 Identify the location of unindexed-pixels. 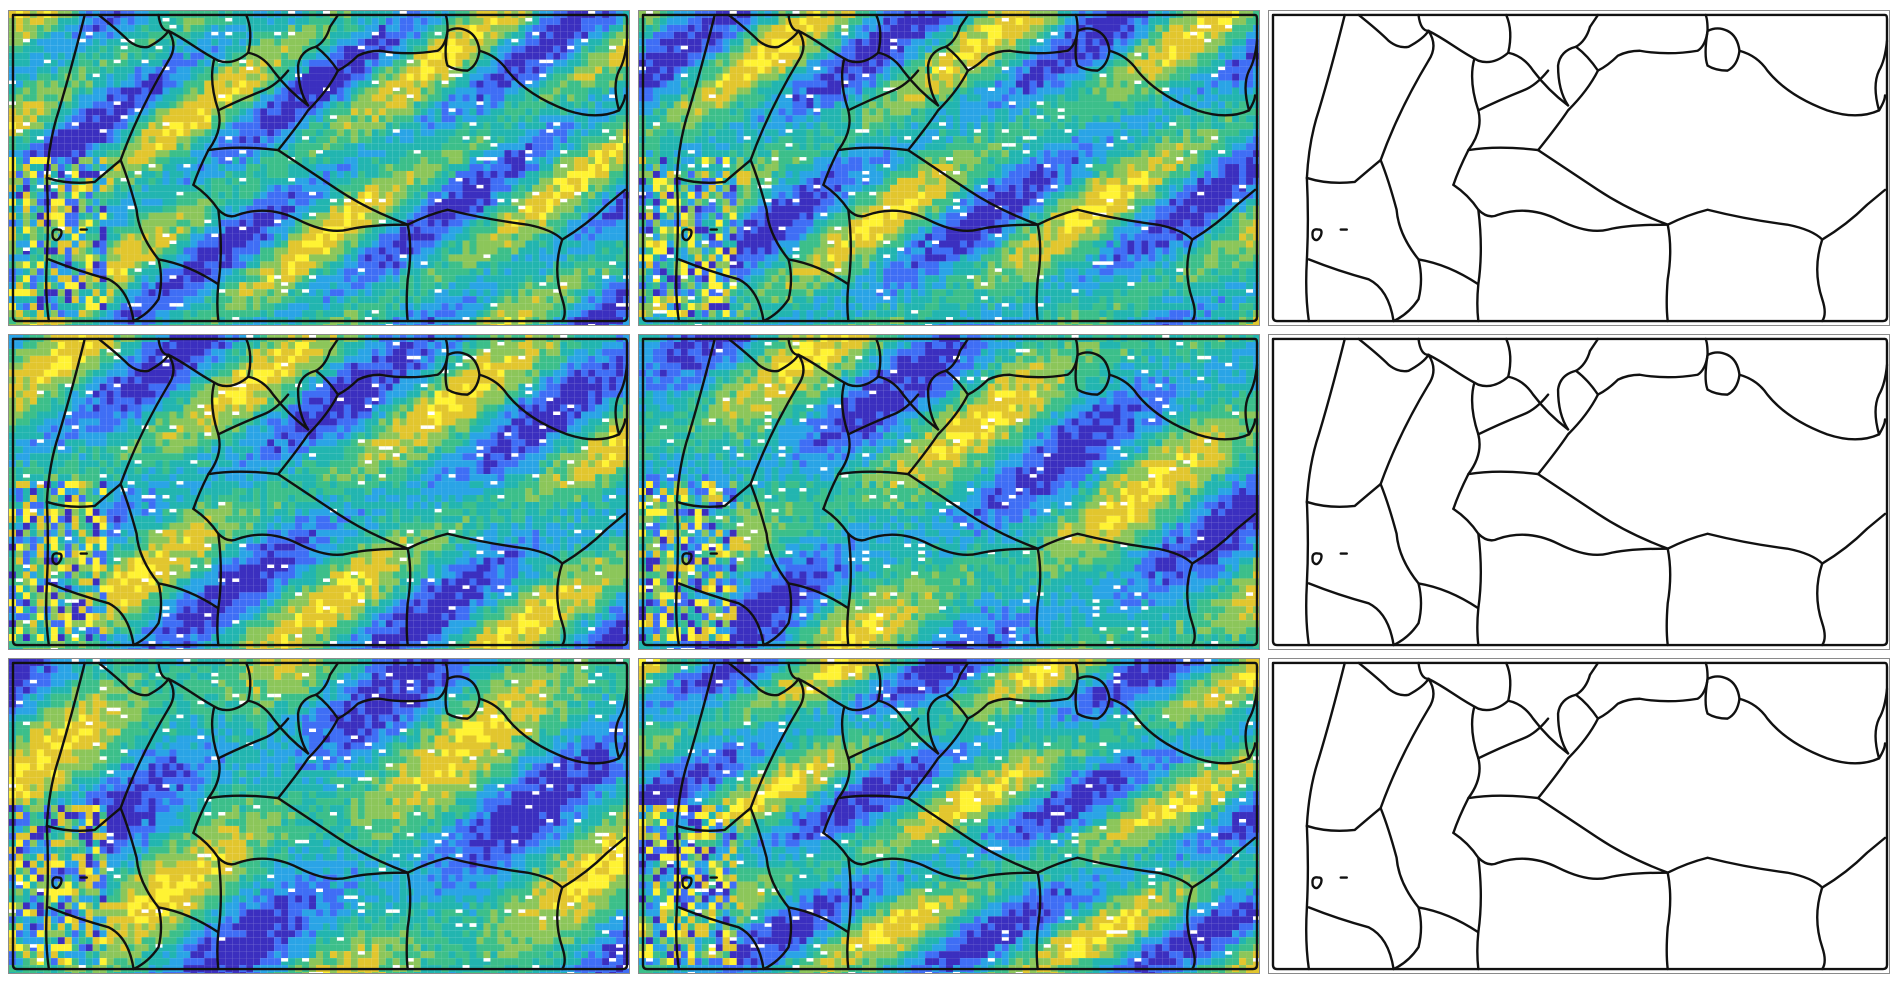
(316, 492).